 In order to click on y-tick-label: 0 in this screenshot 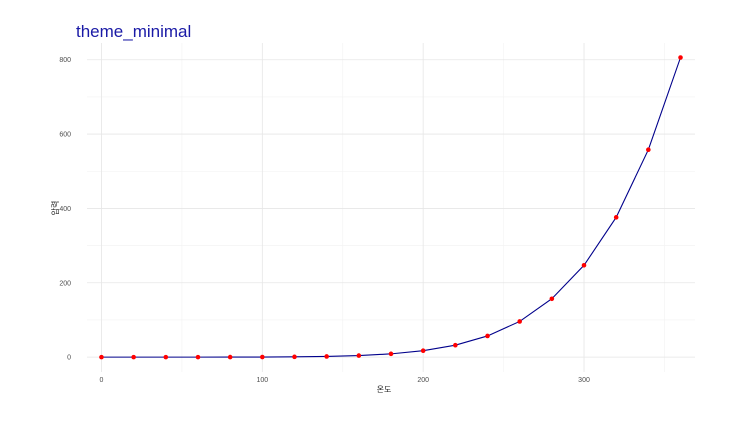, I will do `click(69, 358)`.